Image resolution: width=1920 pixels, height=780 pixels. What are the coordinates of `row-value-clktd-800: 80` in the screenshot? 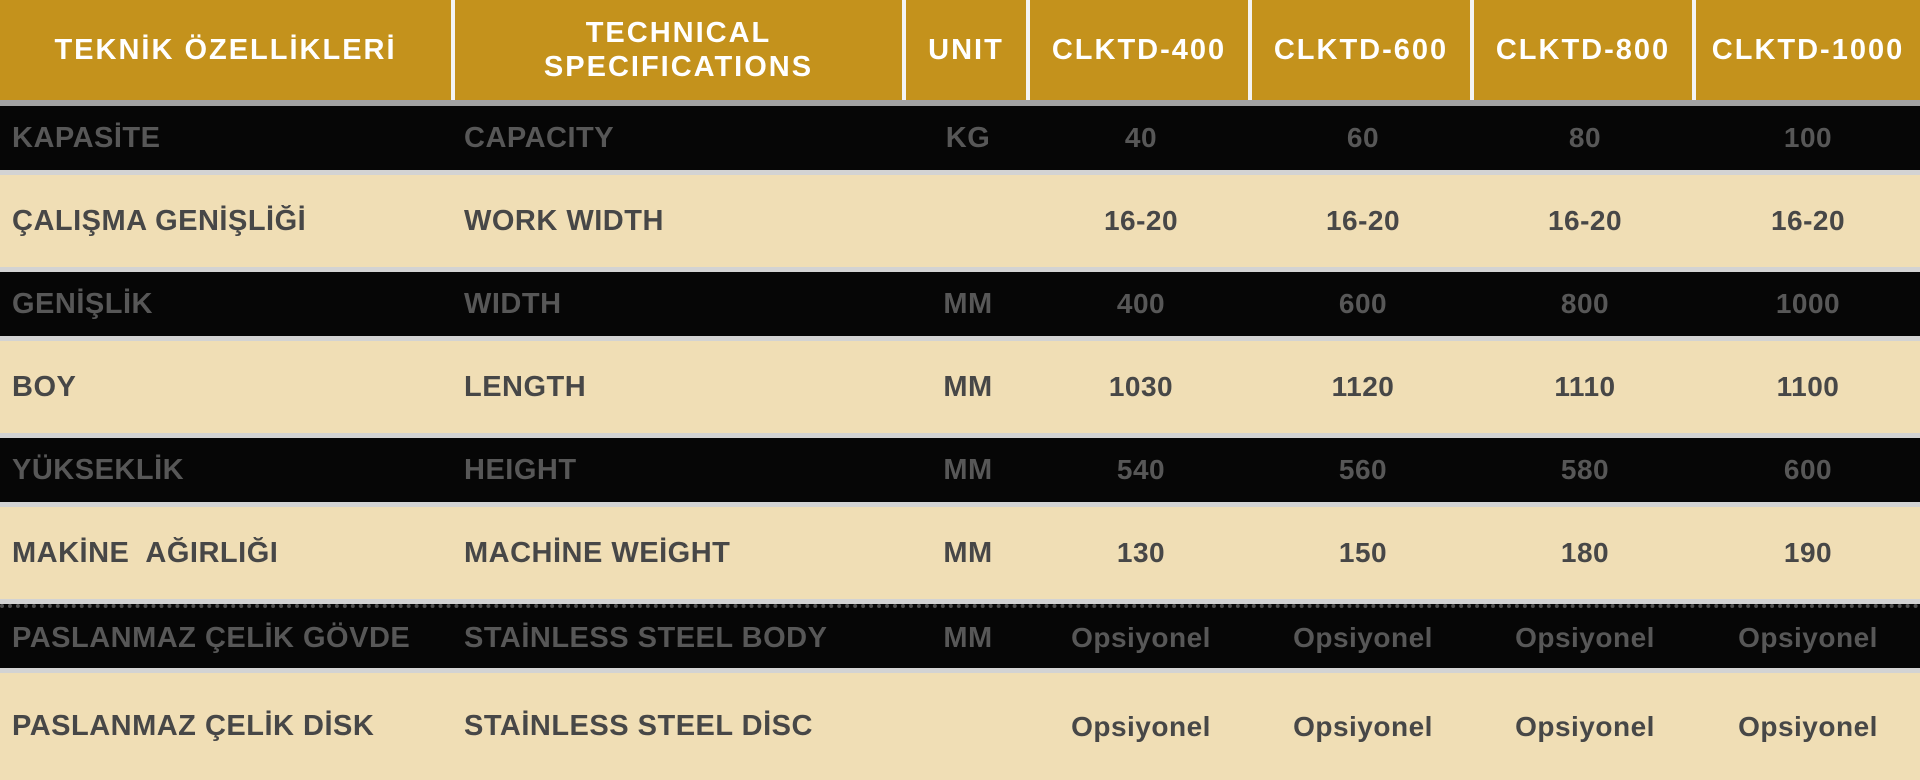 It's located at (1585, 137).